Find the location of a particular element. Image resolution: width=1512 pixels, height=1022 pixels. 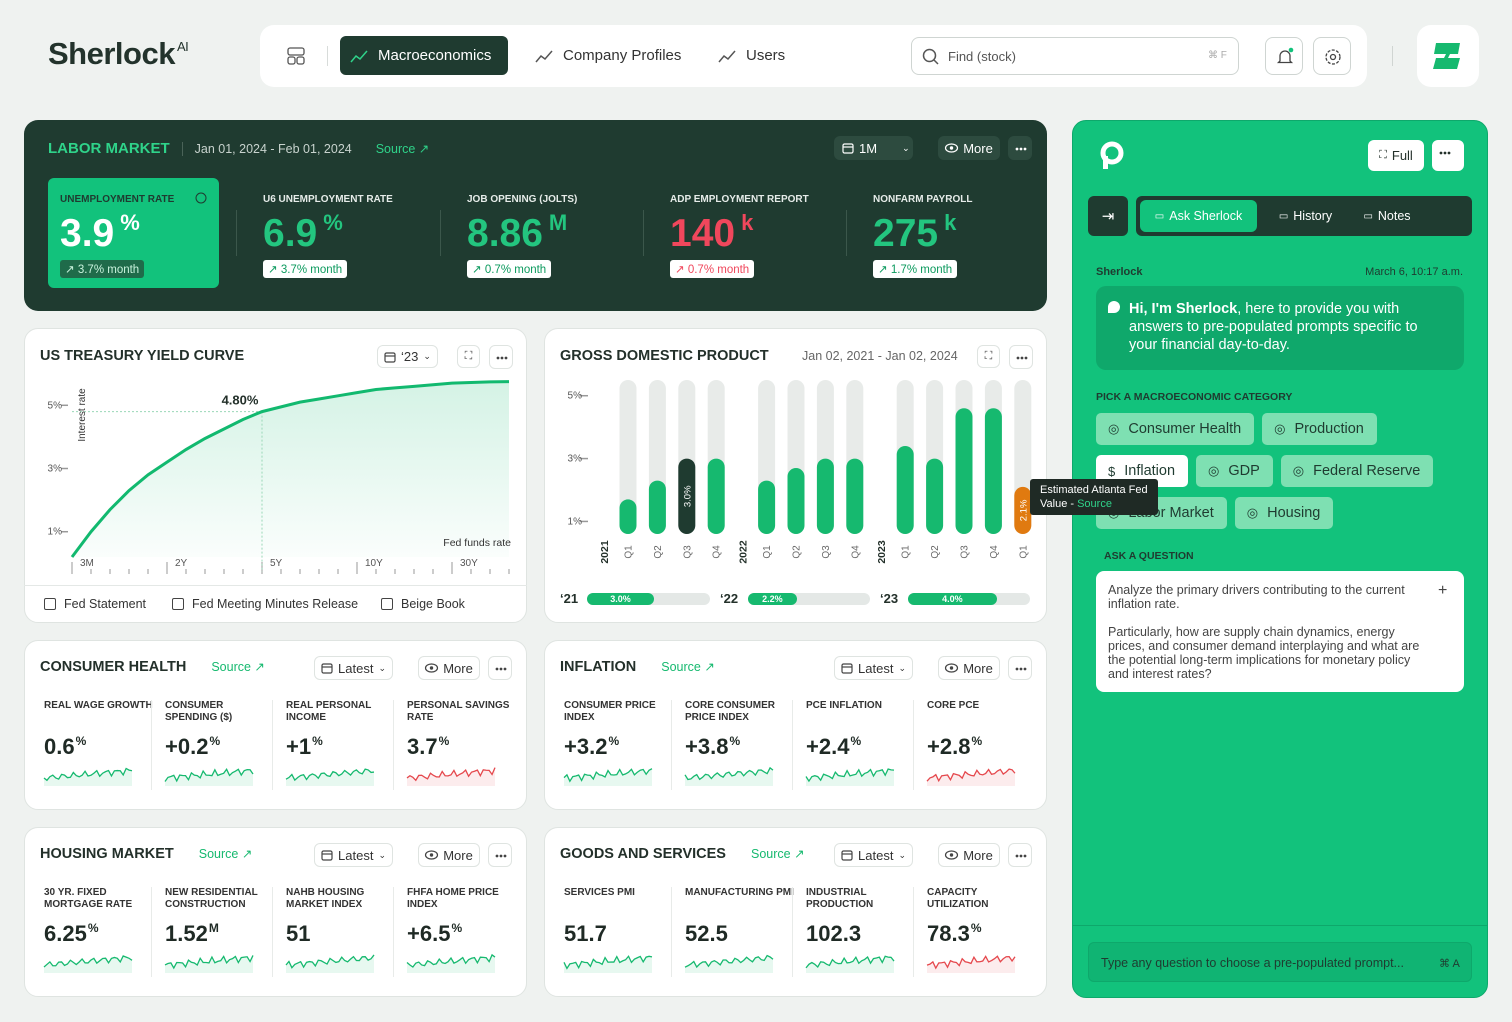

category-chip: ◎ Production is located at coordinates (1319, 429).